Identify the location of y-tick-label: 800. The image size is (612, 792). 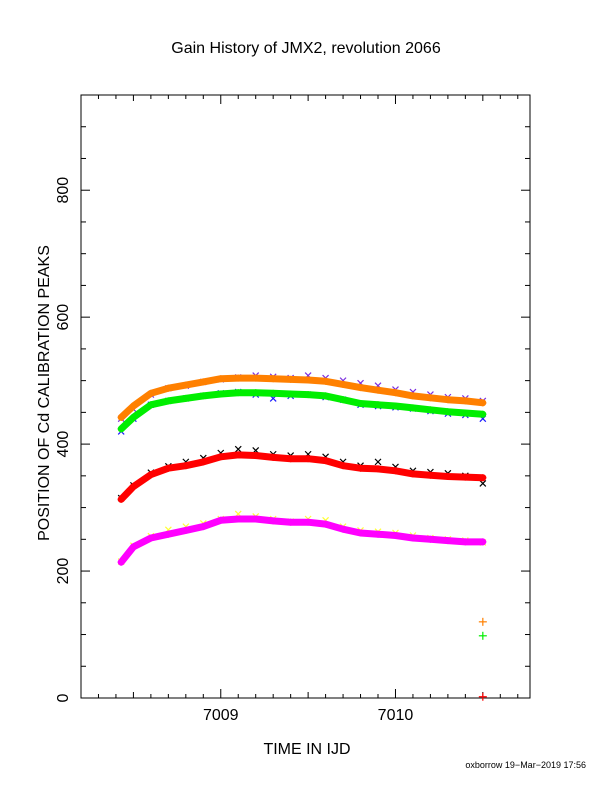
(63, 190).